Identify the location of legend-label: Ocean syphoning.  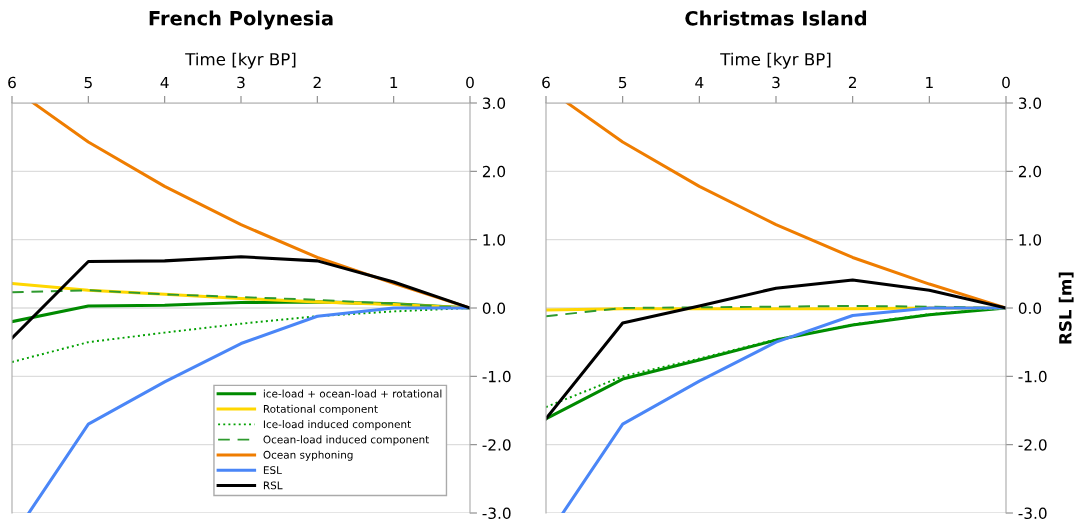
(308, 455).